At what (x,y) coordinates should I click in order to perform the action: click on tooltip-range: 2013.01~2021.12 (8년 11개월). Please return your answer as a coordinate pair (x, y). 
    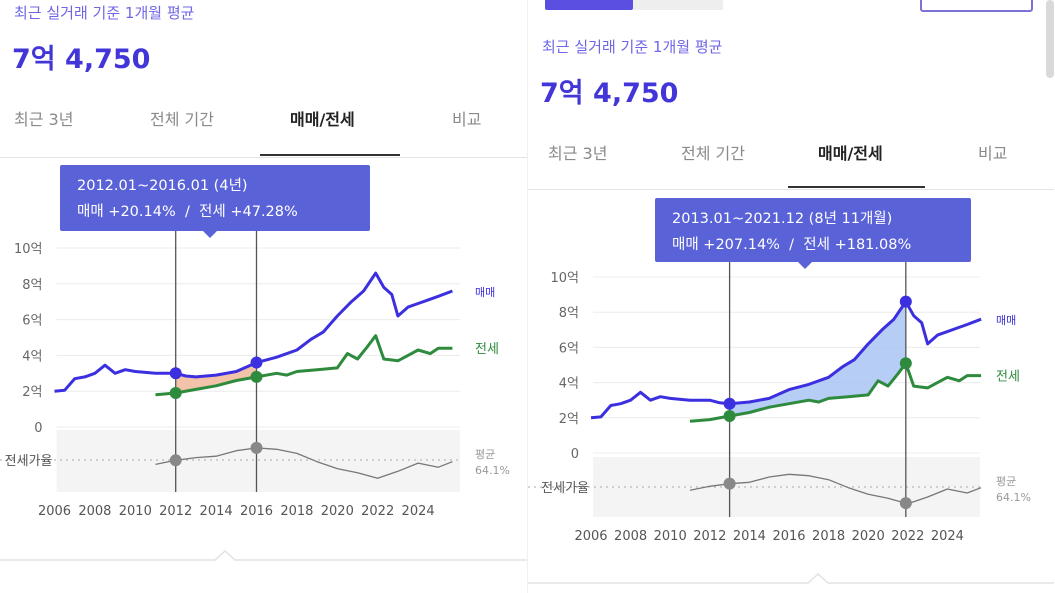
    Looking at the image, I should click on (782, 219).